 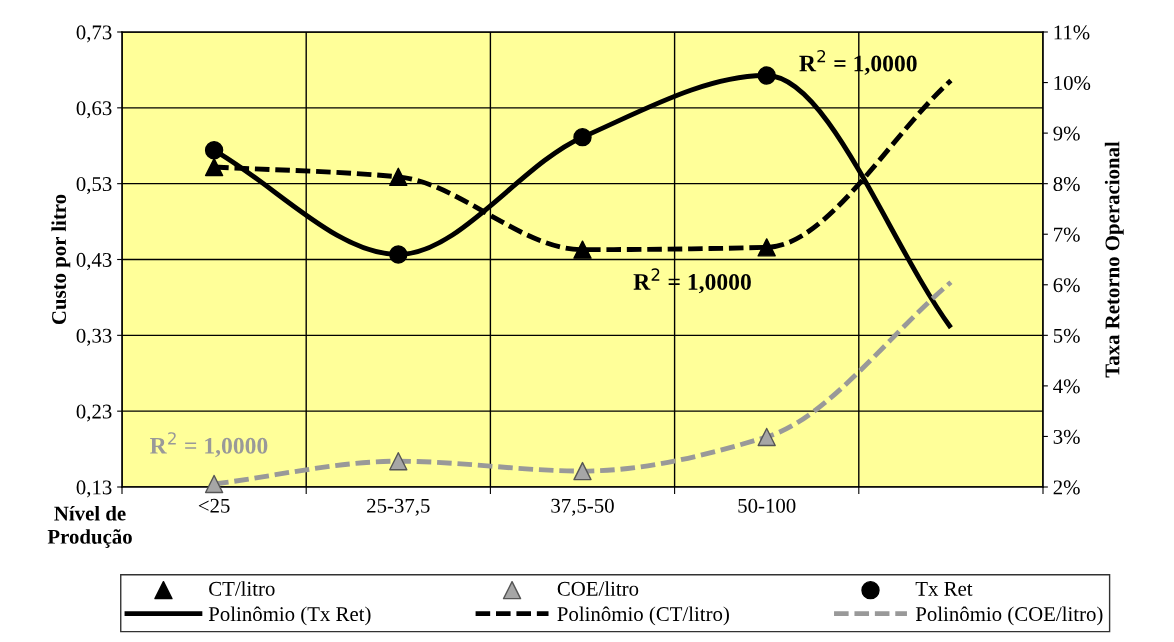 I want to click on y-tick-label: 0,33, so click(x=94, y=337).